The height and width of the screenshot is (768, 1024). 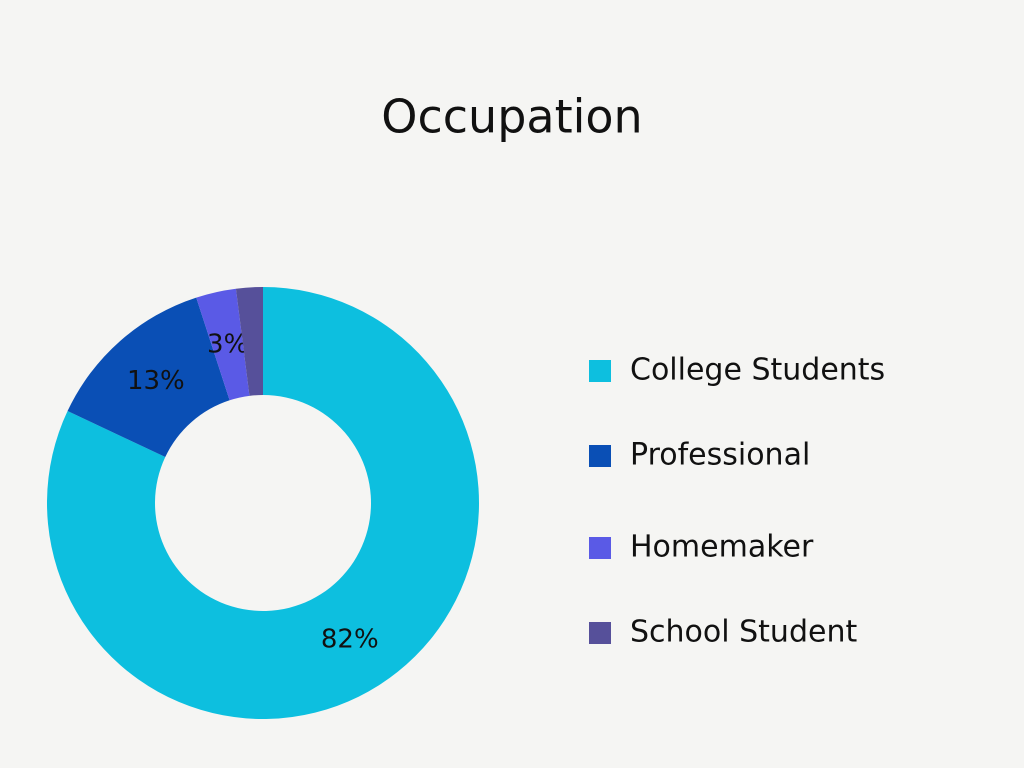 What do you see at coordinates (156, 381) in the screenshot?
I see `data-label: 13%` at bounding box center [156, 381].